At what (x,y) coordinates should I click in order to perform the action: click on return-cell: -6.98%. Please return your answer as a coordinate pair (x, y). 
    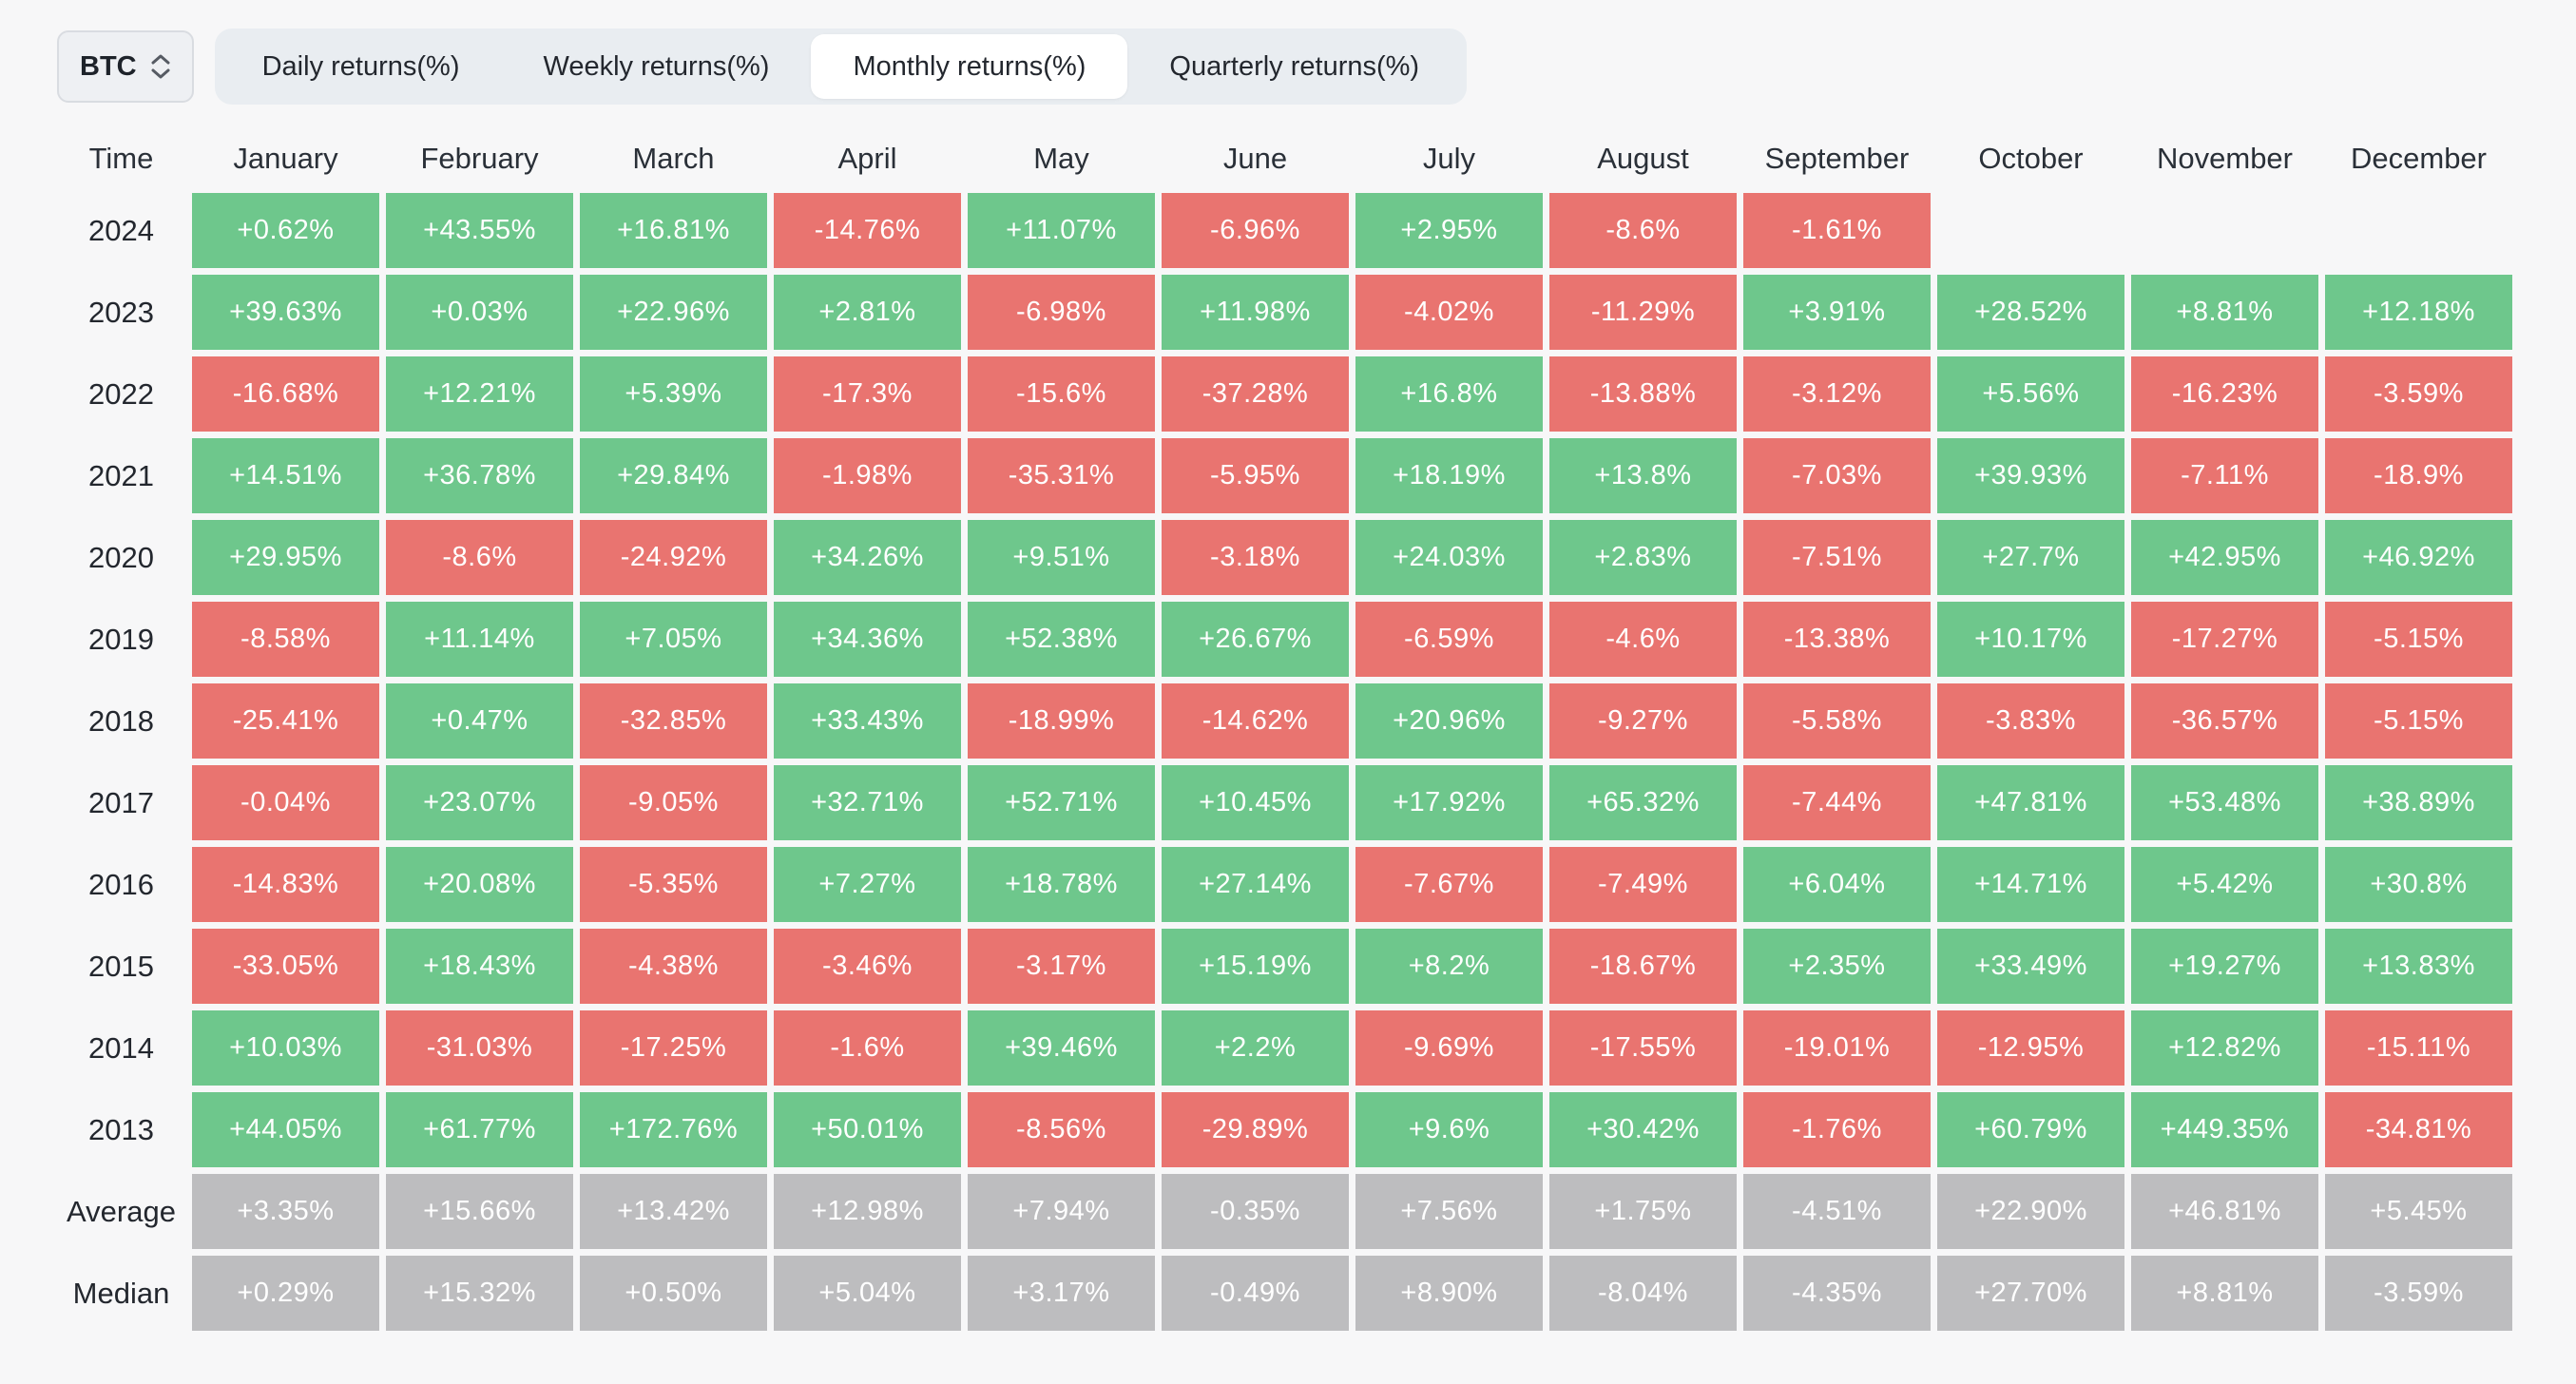
    Looking at the image, I should click on (1061, 312).